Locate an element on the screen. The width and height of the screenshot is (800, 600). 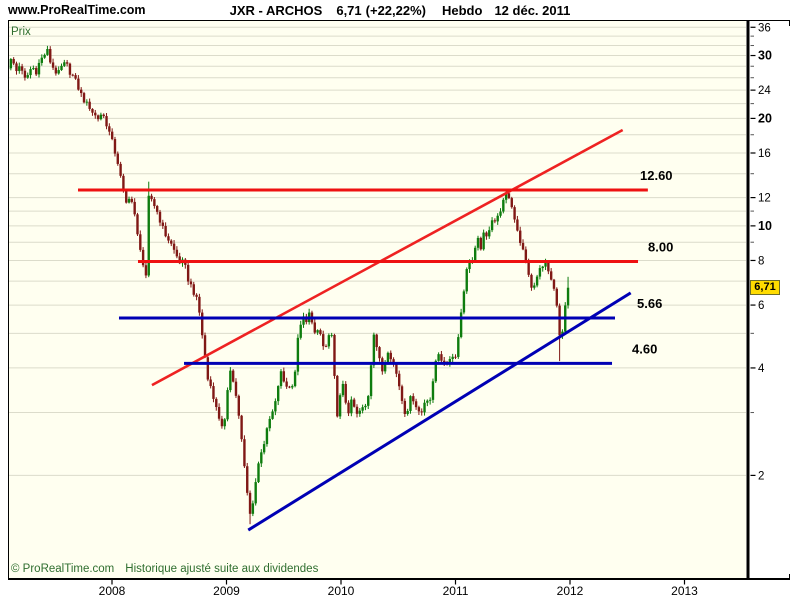
dividend-note: Historique ajusté suite aux dividendes is located at coordinates (222, 569).